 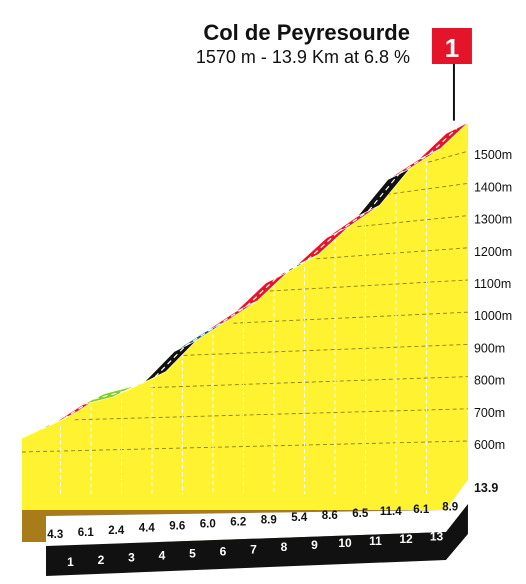 I want to click on km-label: 6, so click(x=223, y=551).